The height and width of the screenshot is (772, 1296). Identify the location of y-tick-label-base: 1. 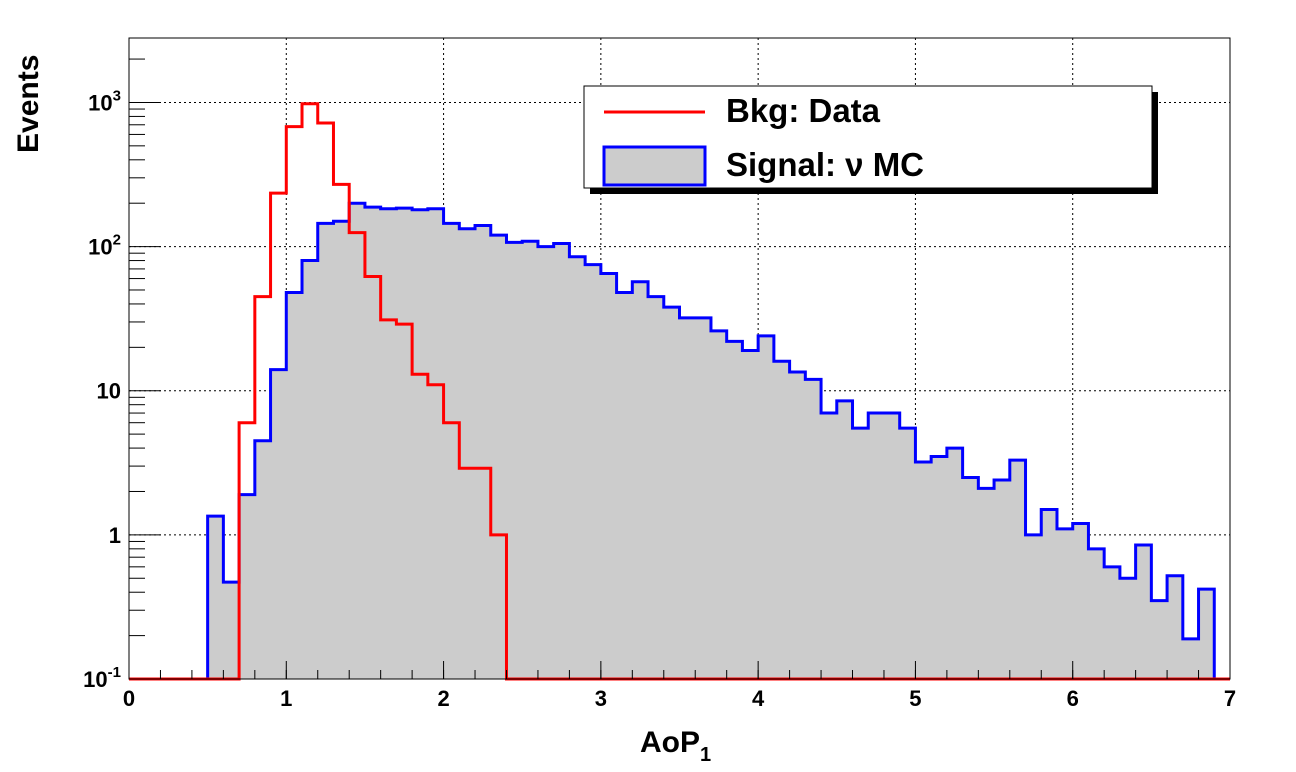
(115, 535).